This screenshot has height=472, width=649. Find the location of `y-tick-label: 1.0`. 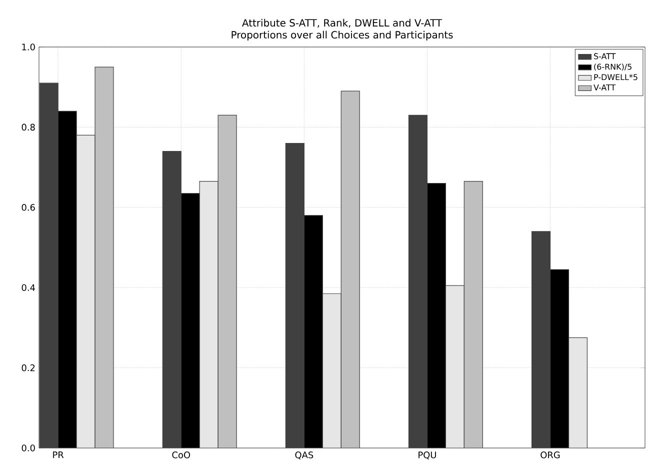

y-tick-label: 1.0 is located at coordinates (28, 47).